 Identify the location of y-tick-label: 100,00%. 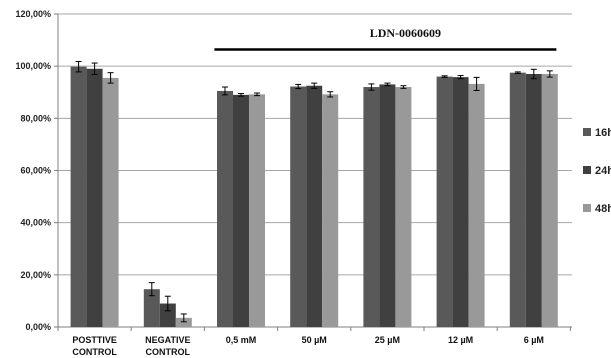
(33, 66).